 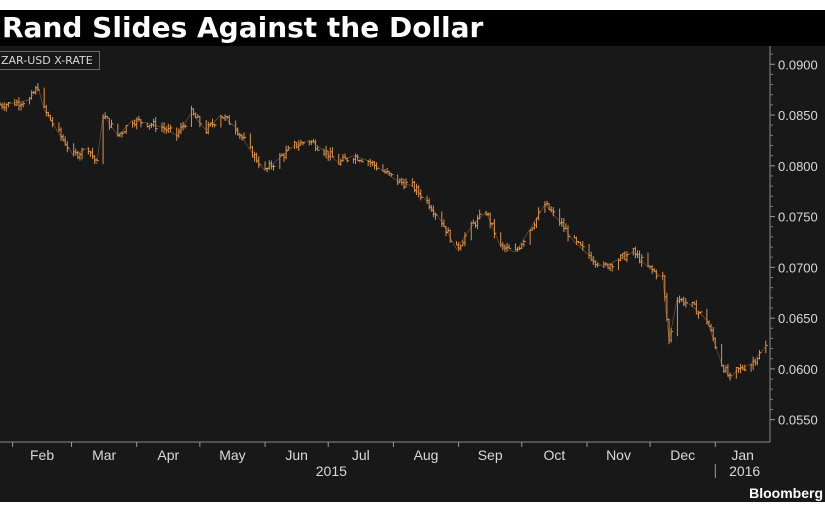 I want to click on y-axis-ticks, so click(x=772, y=237).